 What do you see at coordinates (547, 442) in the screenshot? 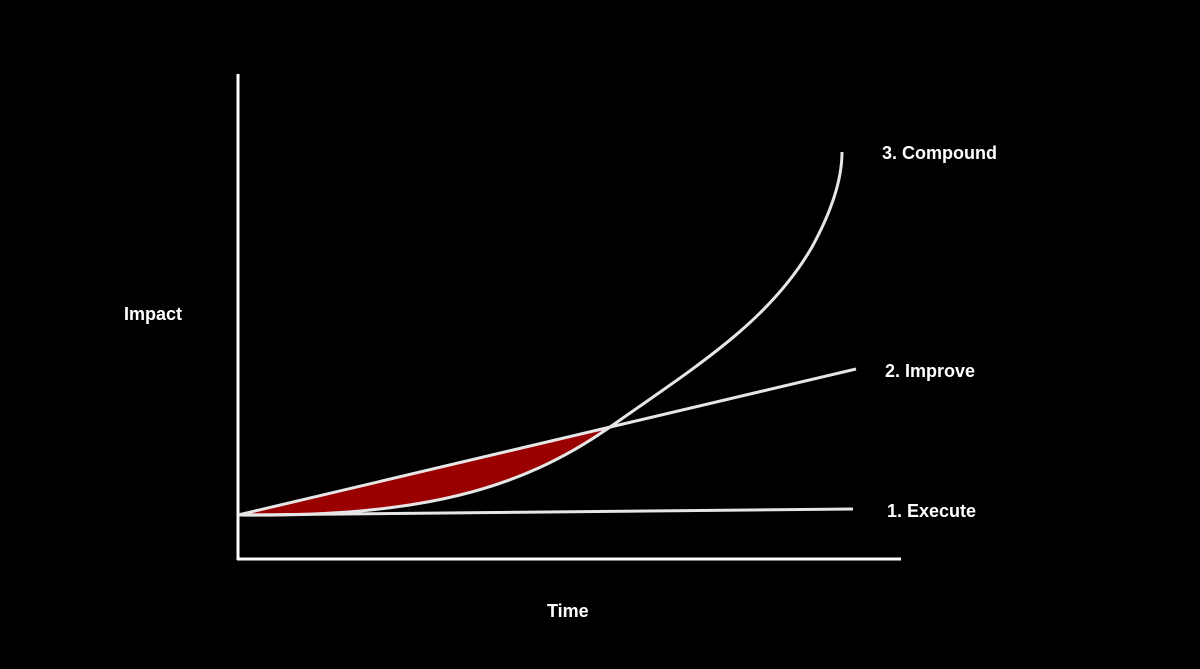
I see `series-line-improve` at bounding box center [547, 442].